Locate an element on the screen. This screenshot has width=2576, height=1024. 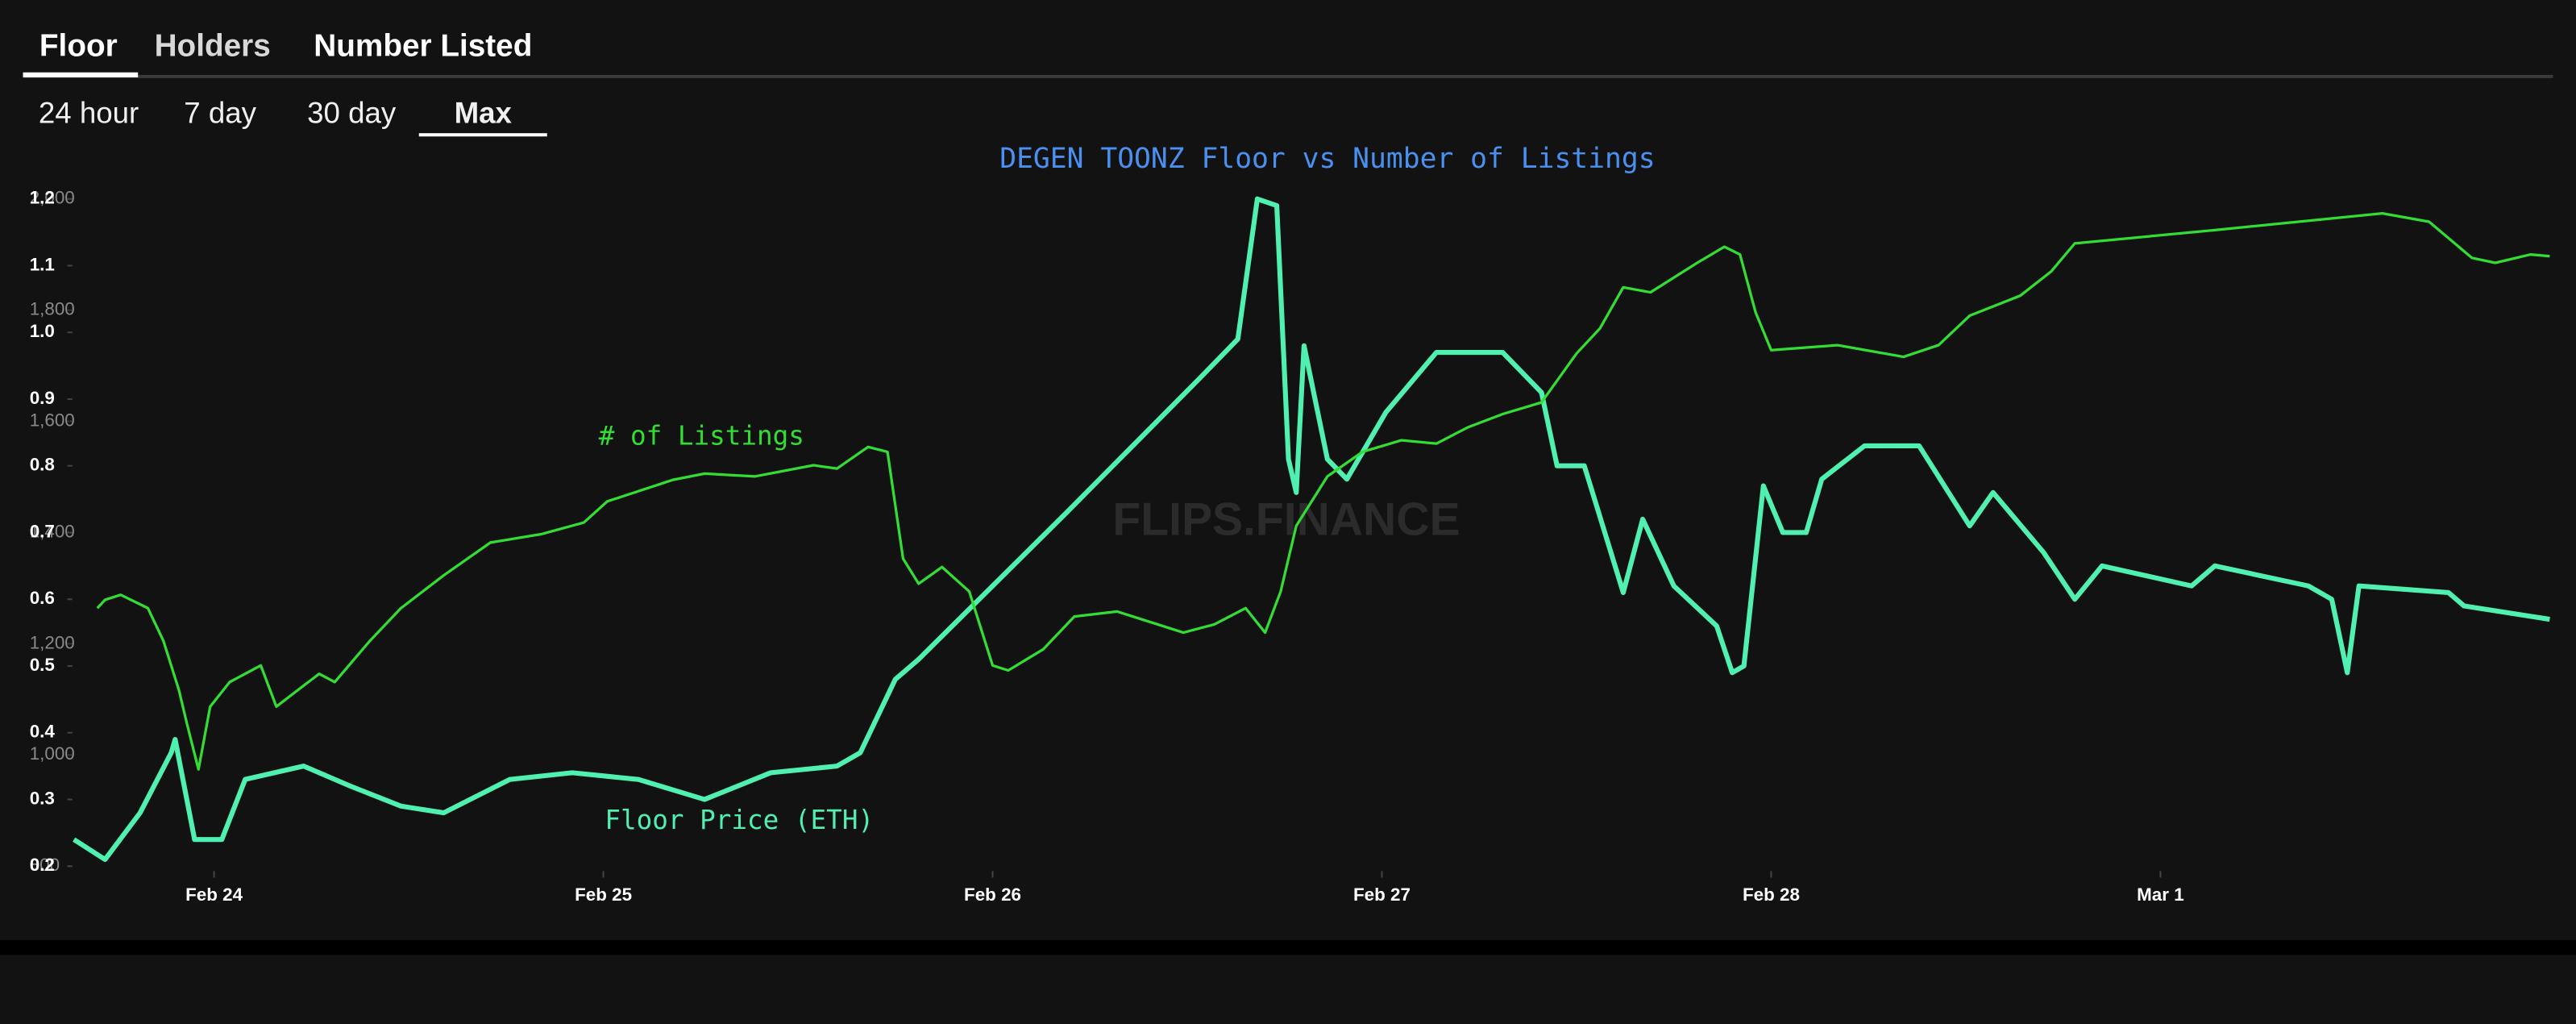
range-button: 30 day is located at coordinates (352, 112).